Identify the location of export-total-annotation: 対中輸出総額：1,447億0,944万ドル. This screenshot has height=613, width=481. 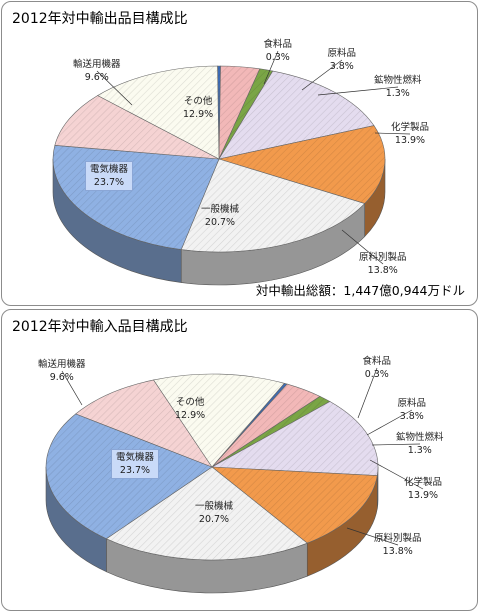
(360, 290).